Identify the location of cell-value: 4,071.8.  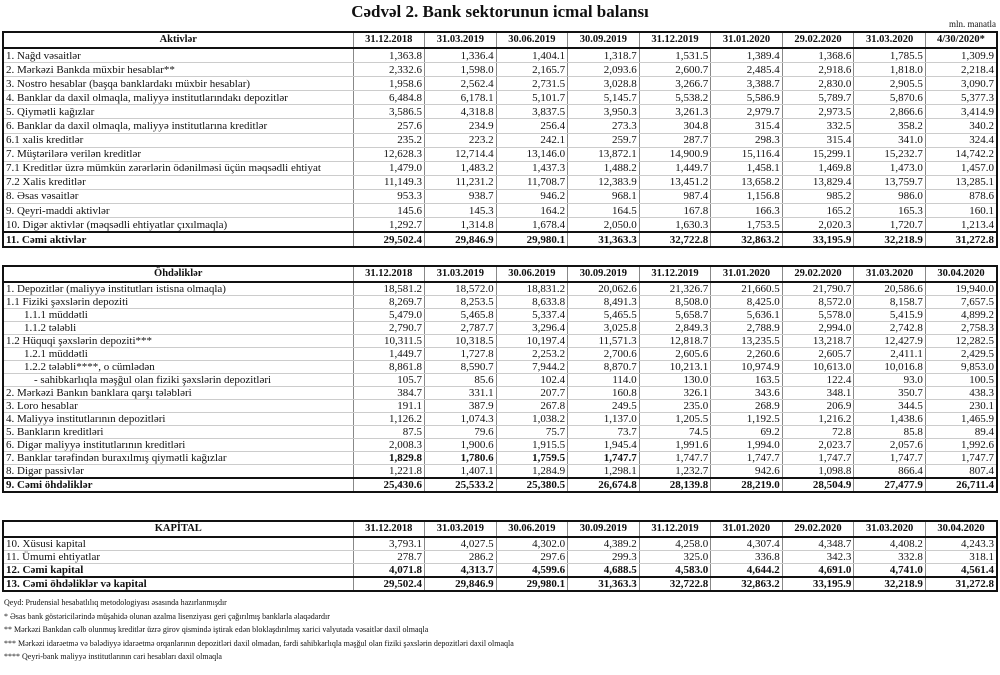
(389, 570).